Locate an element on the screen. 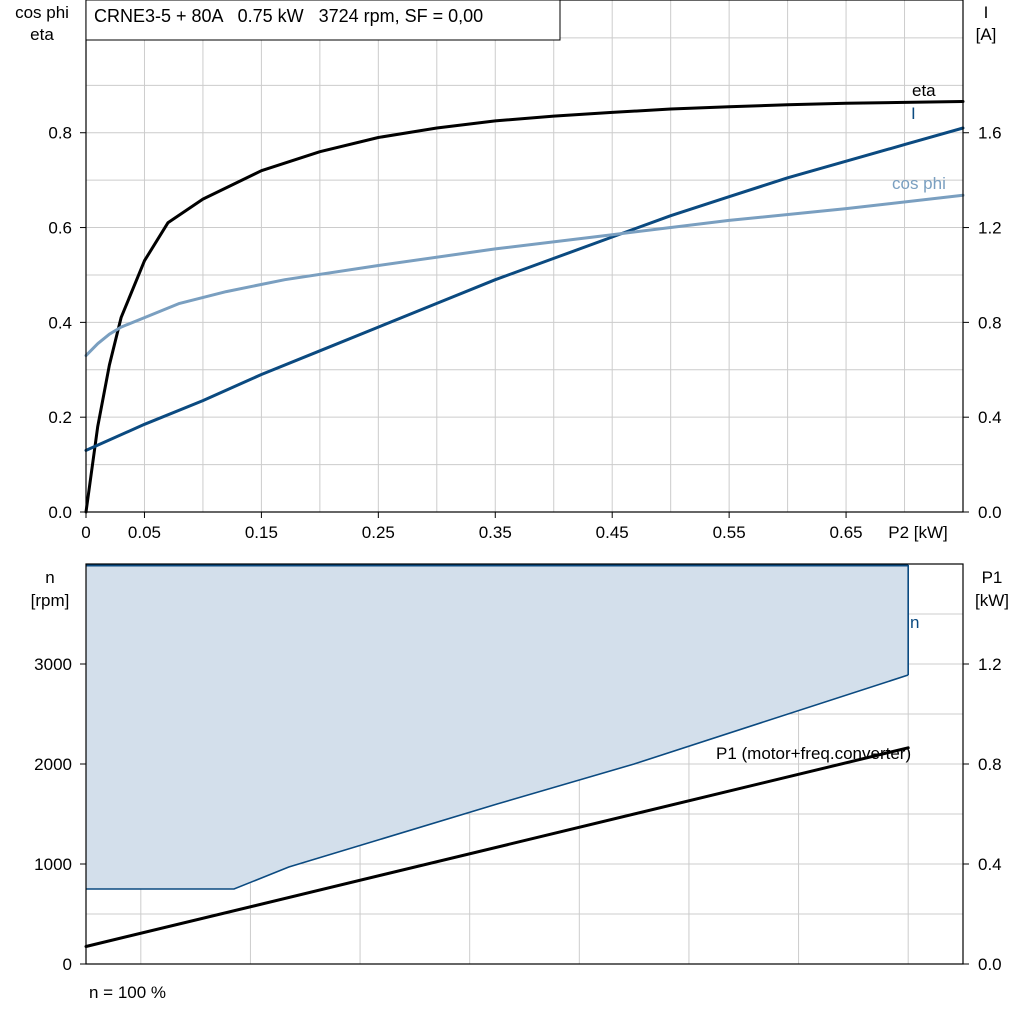  top-x-tick-label-0: 0 is located at coordinates (85, 532).